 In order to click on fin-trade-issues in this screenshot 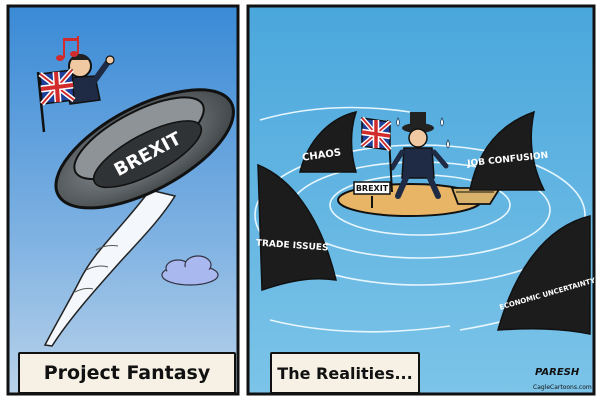, I will do `click(297, 227)`.